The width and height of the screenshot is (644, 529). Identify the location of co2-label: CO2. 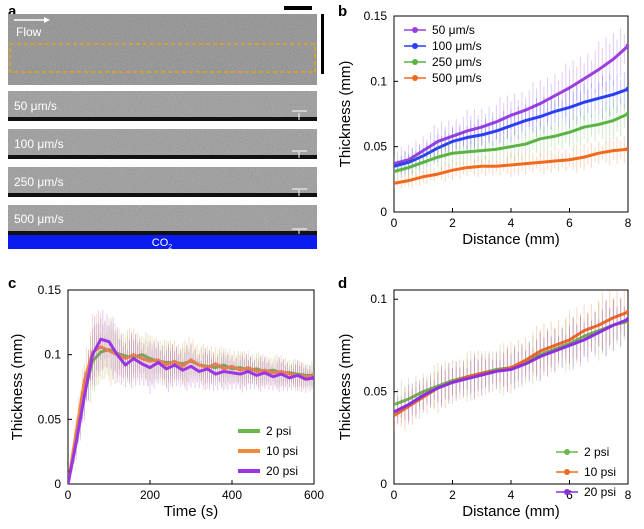
(162, 244).